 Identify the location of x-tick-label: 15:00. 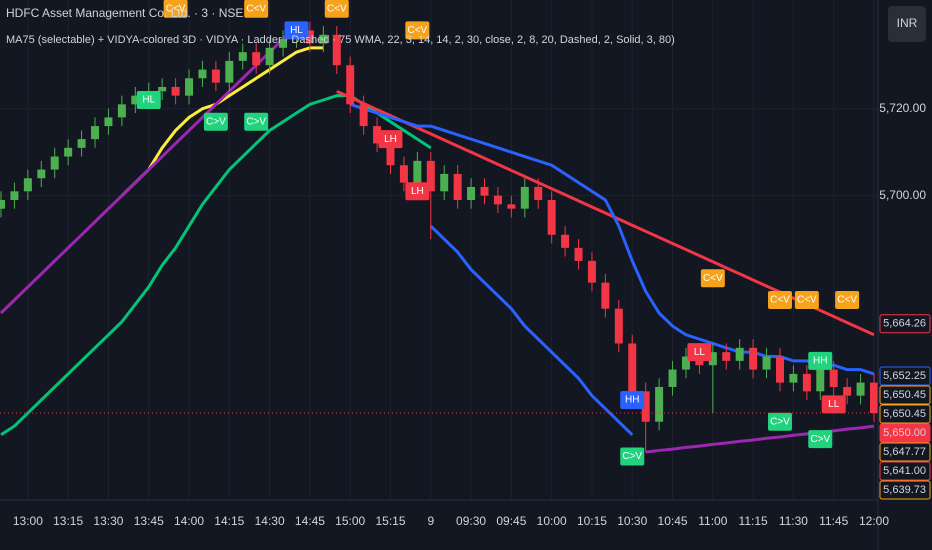
(350, 521).